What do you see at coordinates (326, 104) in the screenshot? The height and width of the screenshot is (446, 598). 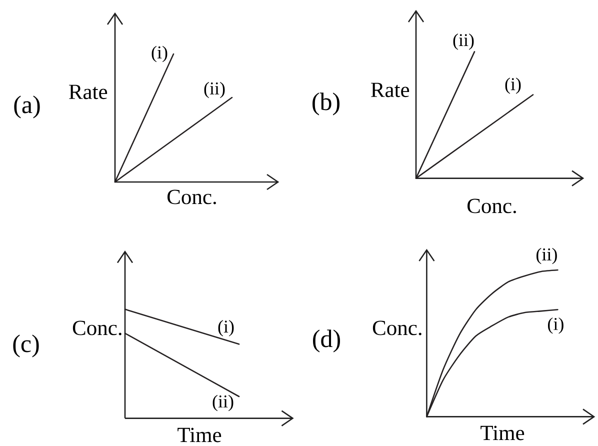 I see `text: (b)` at bounding box center [326, 104].